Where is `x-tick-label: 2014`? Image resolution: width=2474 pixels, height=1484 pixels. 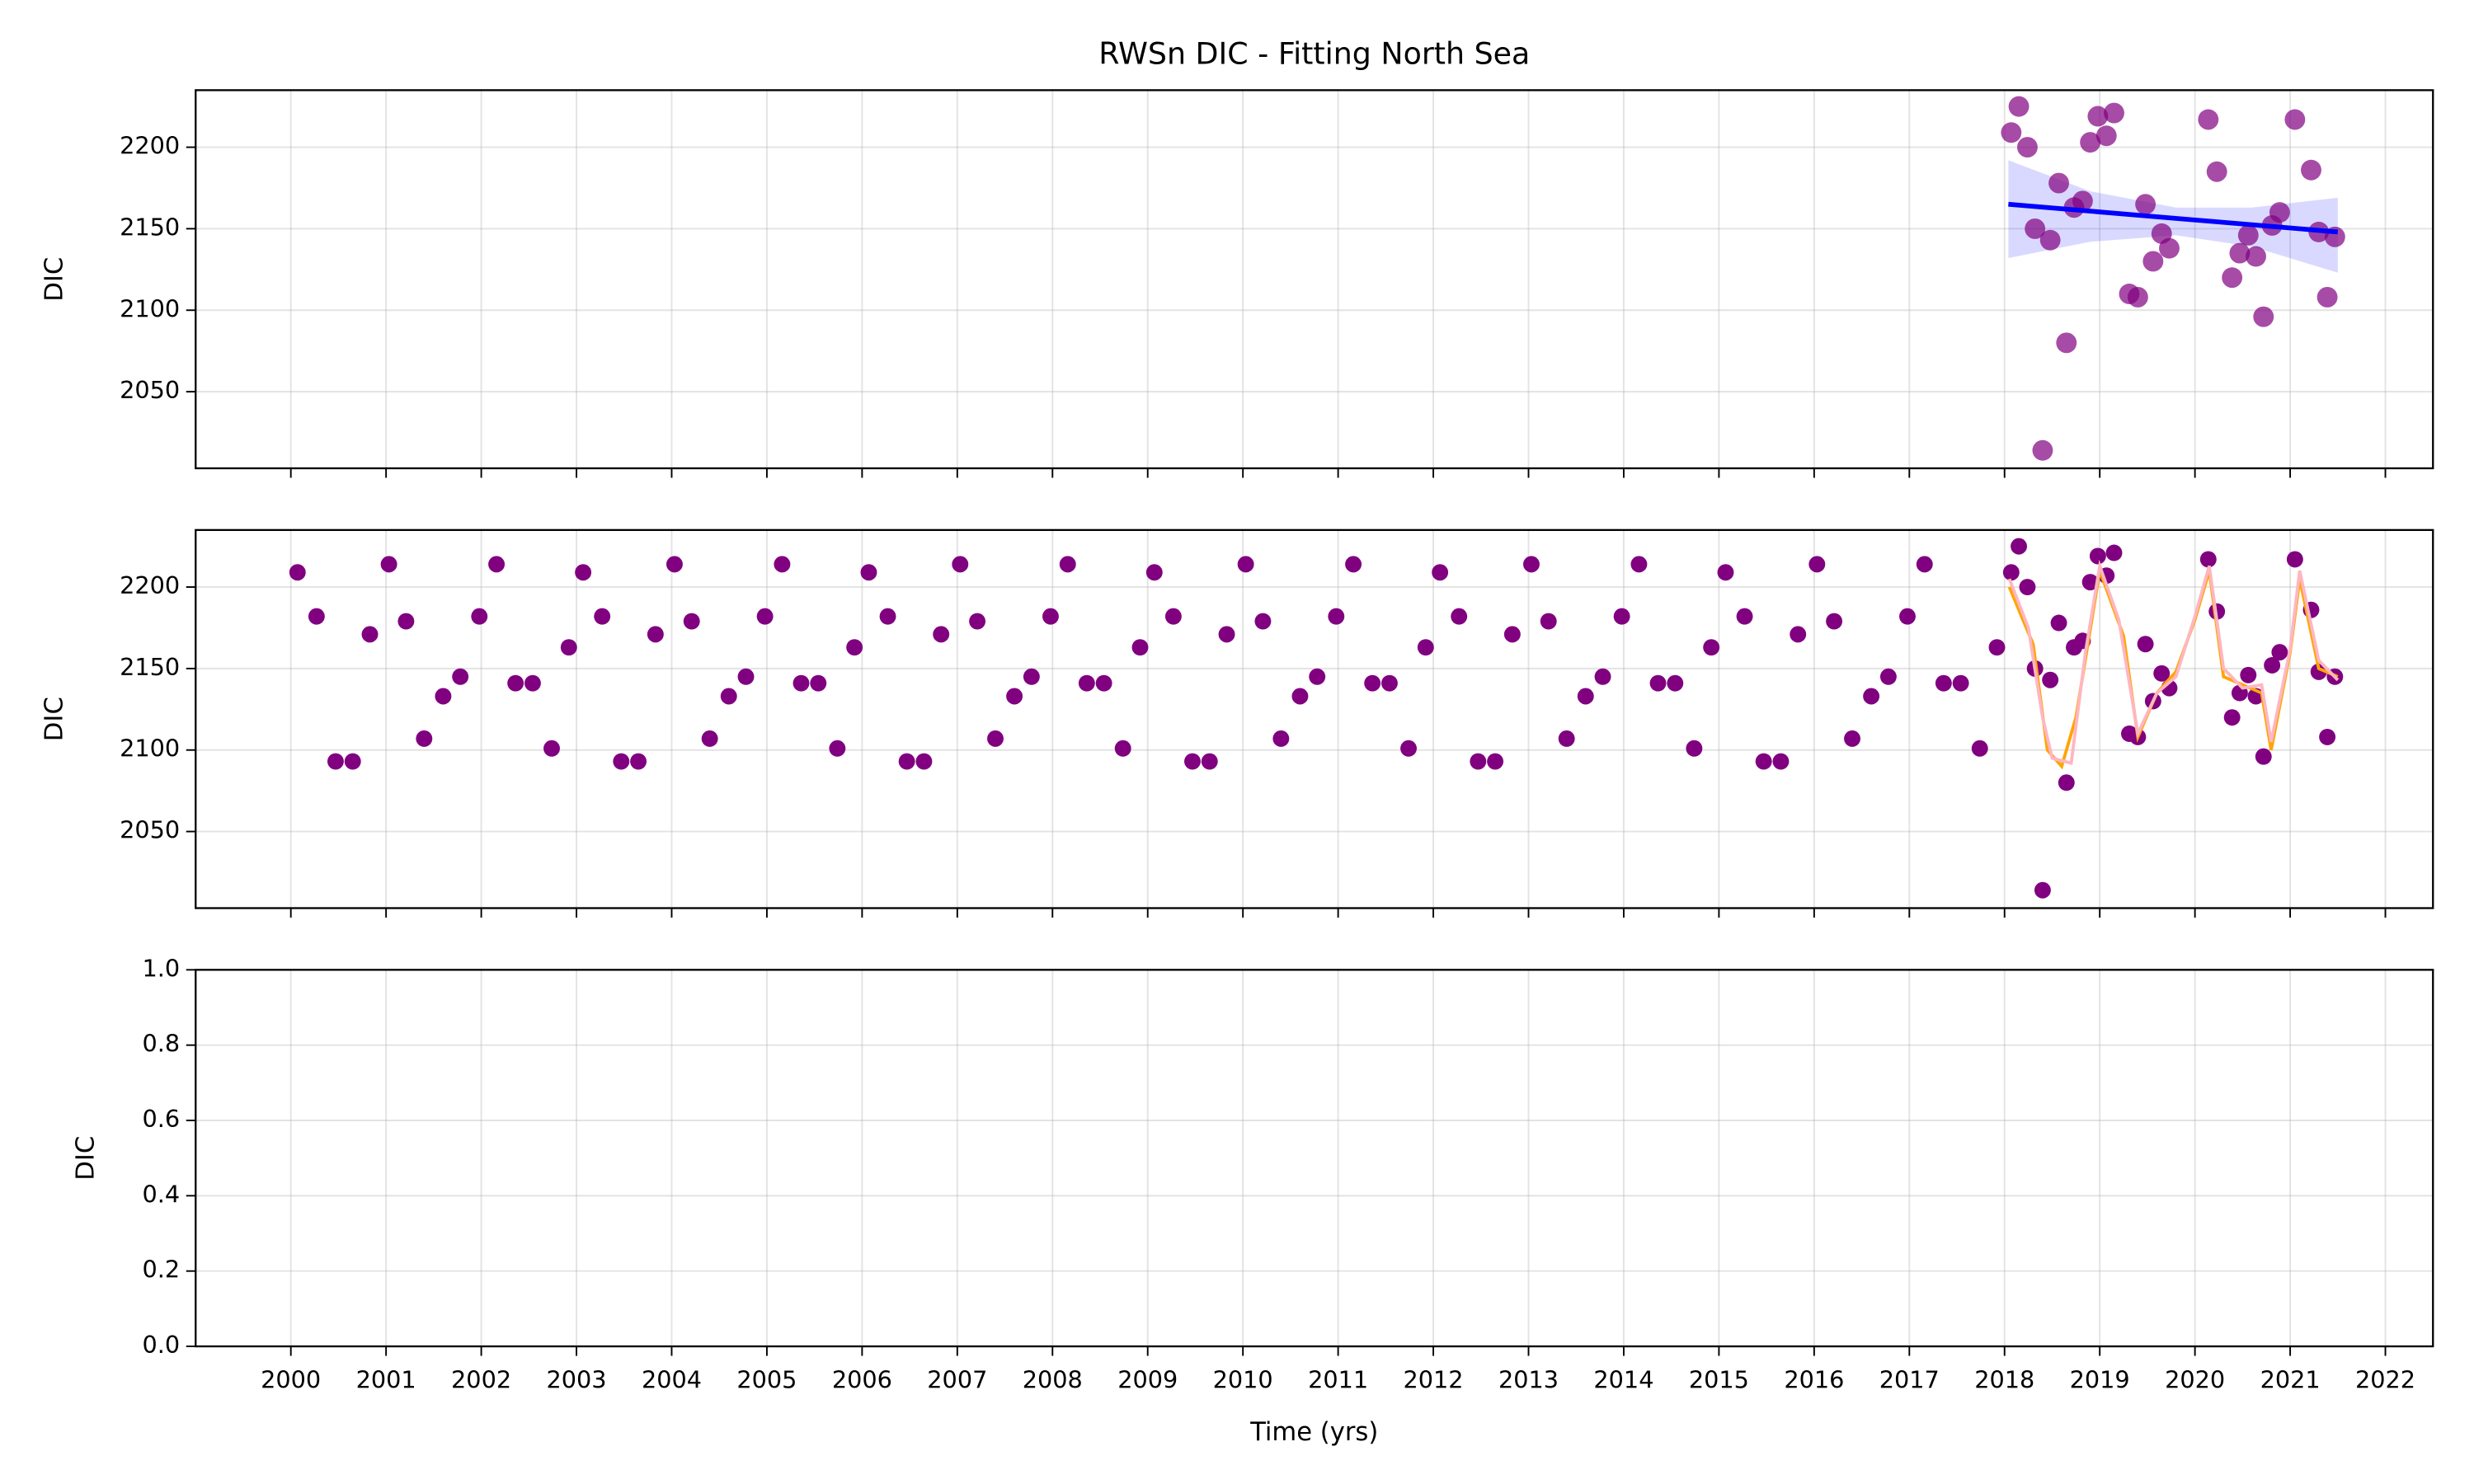 x-tick-label: 2014 is located at coordinates (1623, 1379).